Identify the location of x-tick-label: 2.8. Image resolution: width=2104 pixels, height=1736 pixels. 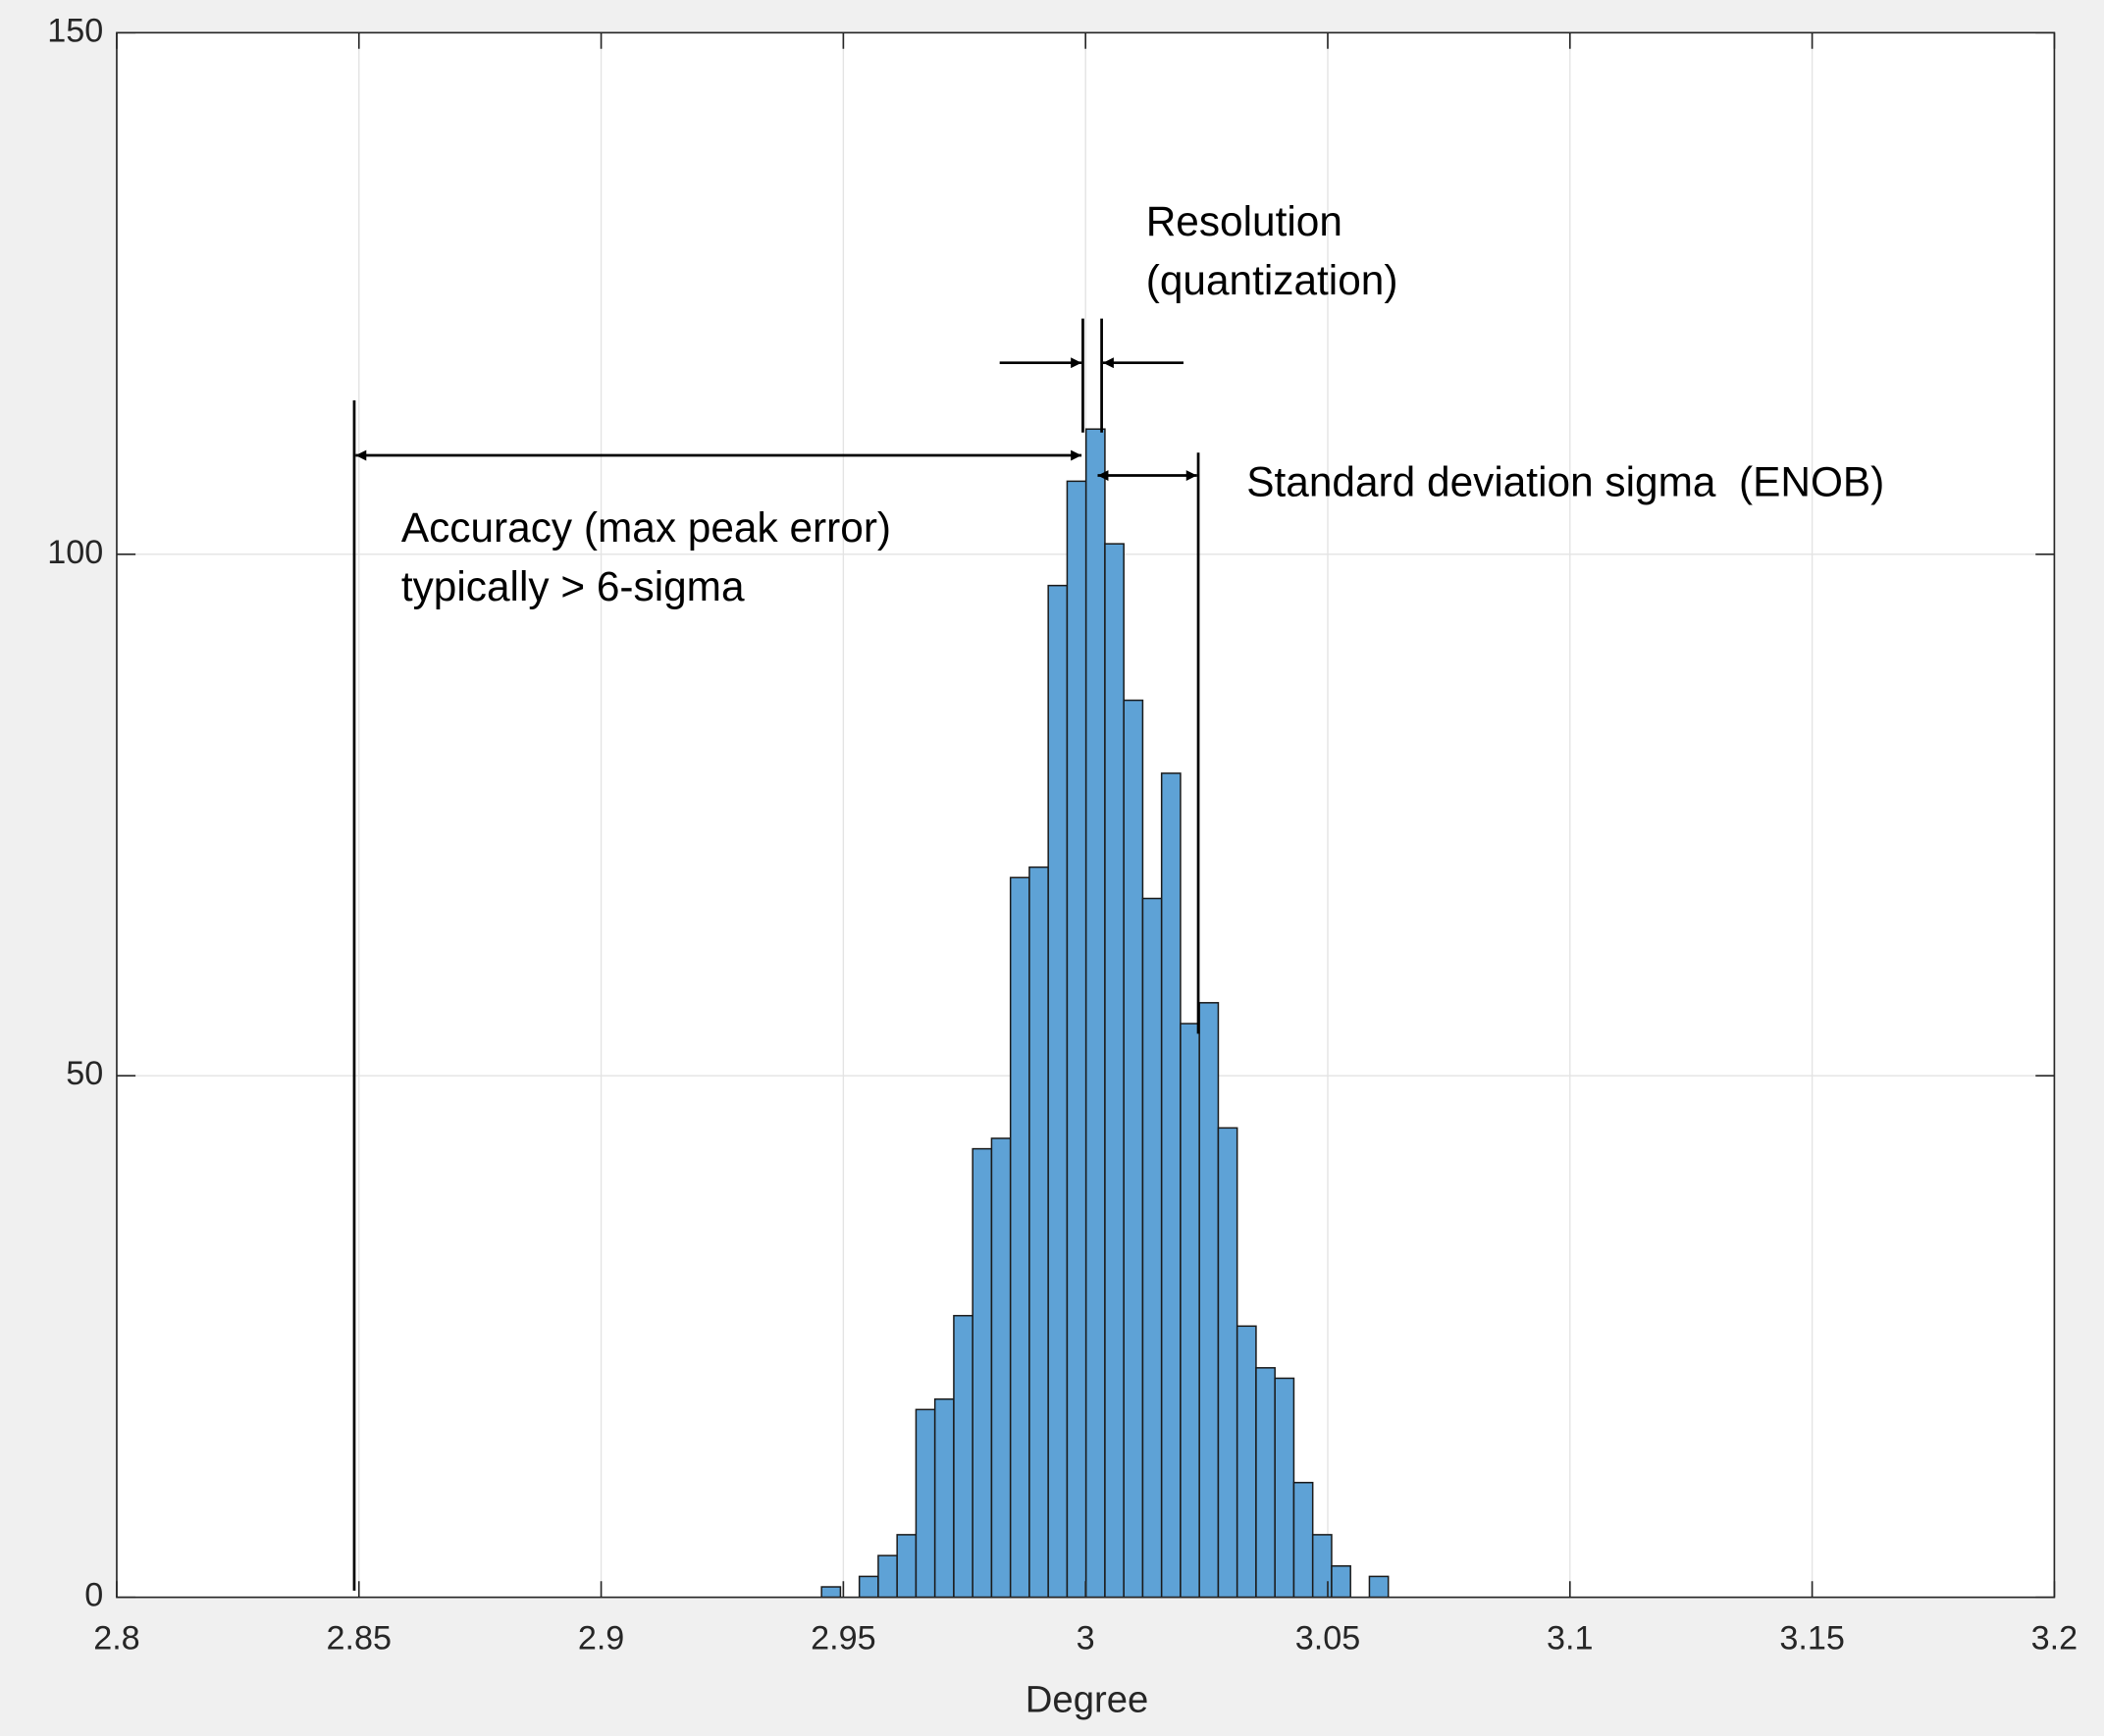
(116, 1638).